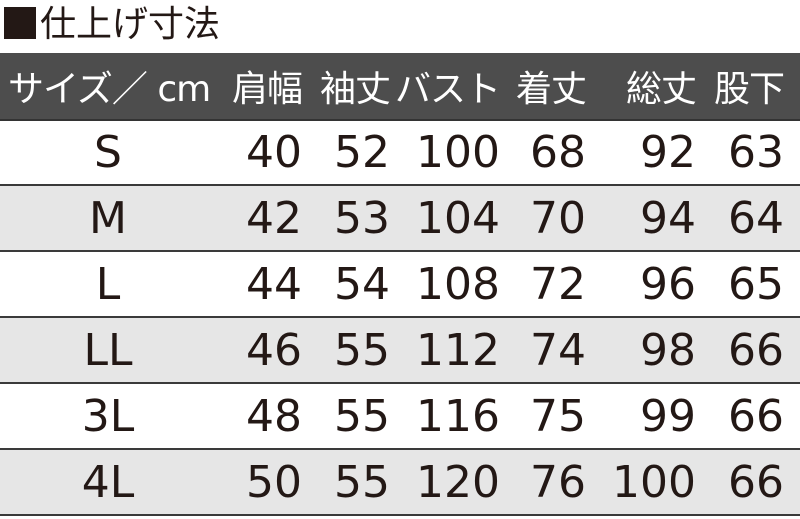 This screenshot has width=800, height=519. I want to click on table-row: S 40 52 100 68 92 63, so click(400, 153).